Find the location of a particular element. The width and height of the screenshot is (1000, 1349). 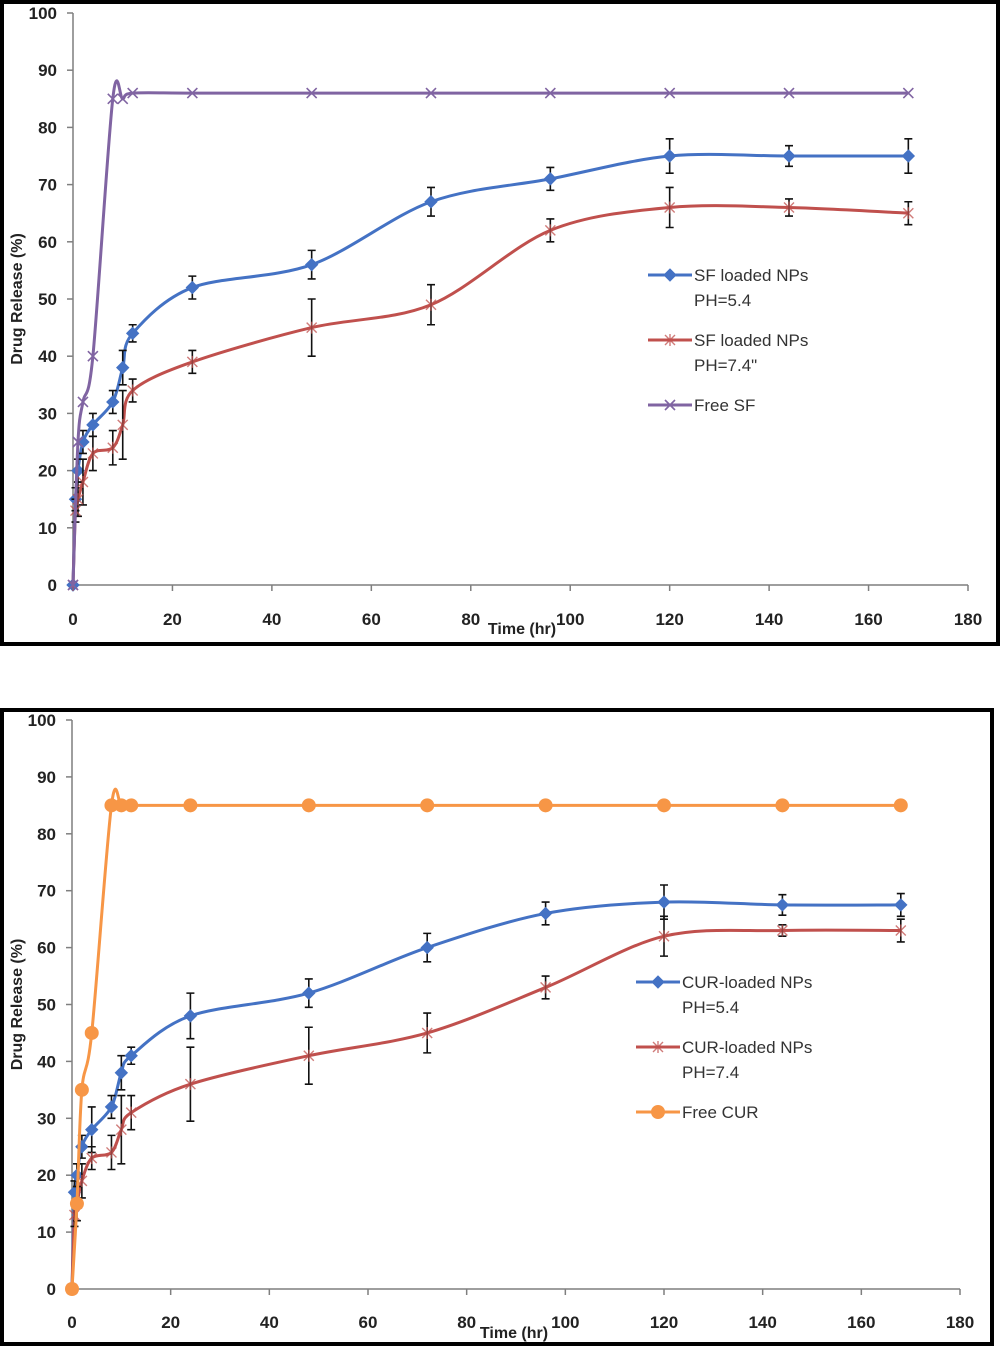

legend-label-line2: PH=7.4 is located at coordinates (710, 1072).